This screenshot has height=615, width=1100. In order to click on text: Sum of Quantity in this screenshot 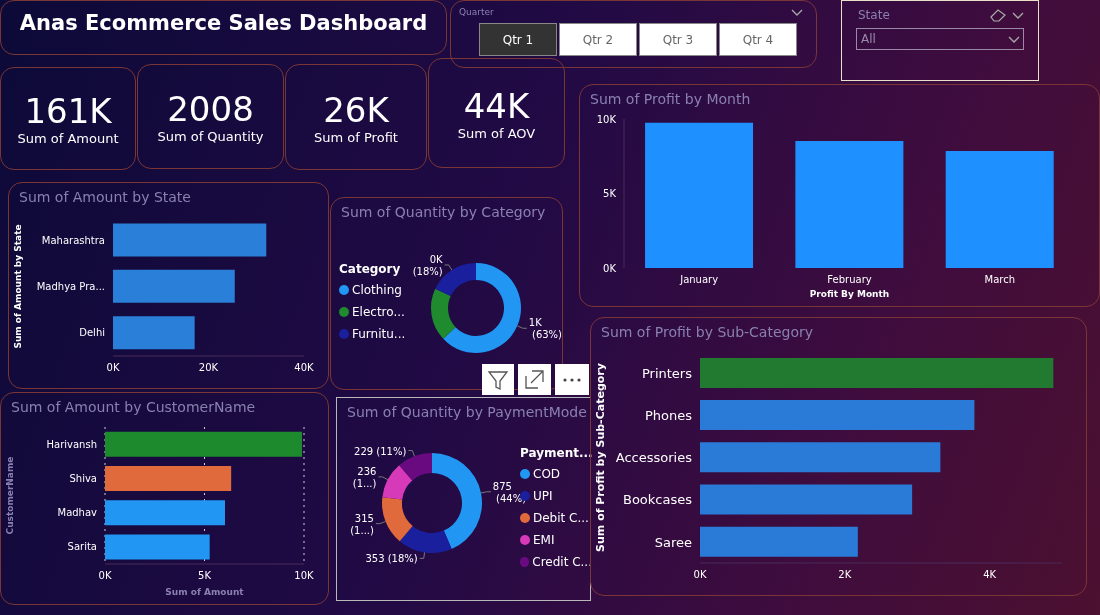, I will do `click(210, 136)`.